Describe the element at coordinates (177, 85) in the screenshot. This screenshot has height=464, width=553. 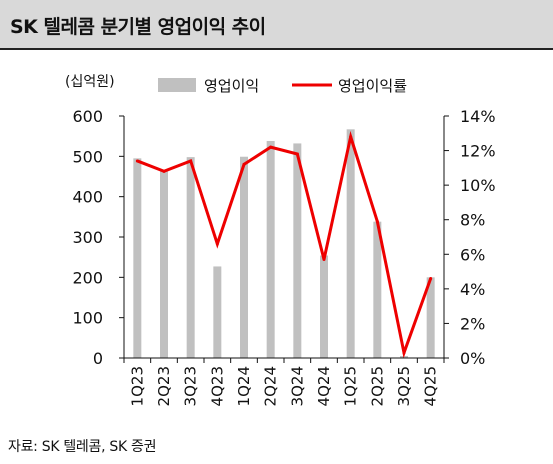
I see `legend-bar-swatch` at that location.